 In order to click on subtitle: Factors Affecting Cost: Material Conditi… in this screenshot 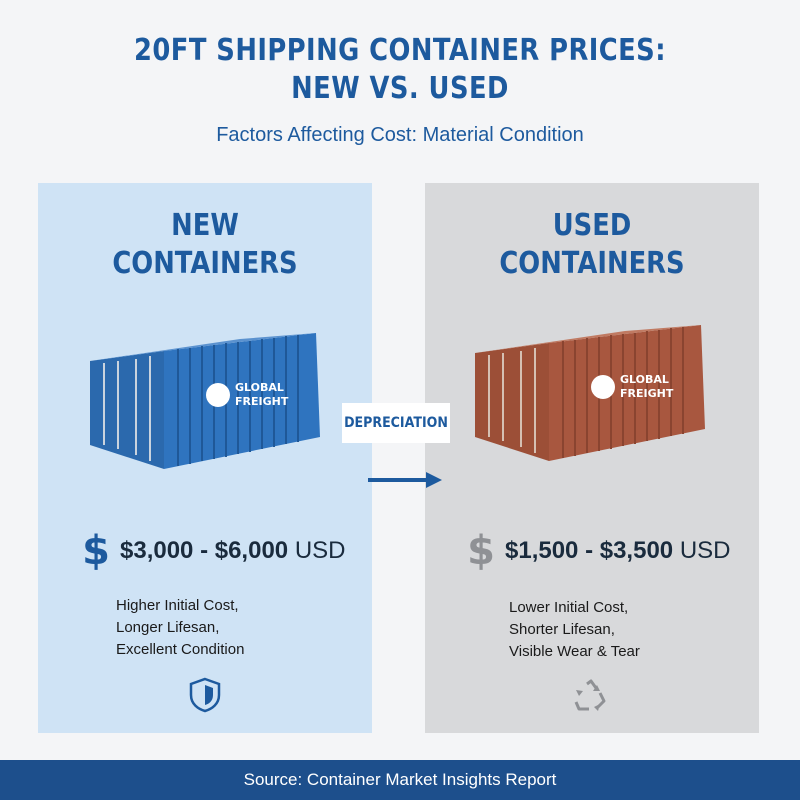, I will do `click(400, 135)`.